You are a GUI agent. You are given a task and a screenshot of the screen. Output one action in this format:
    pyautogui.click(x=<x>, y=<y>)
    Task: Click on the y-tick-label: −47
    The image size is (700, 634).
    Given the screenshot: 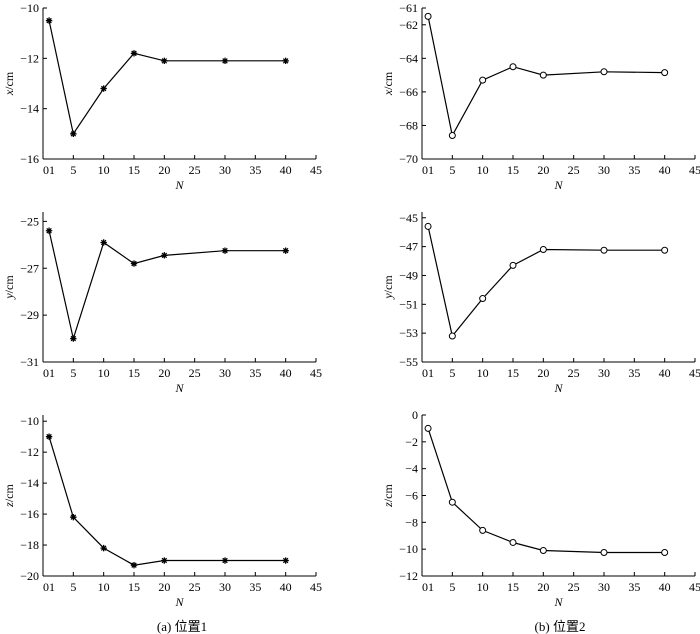 What is the action you would take?
    pyautogui.click(x=408, y=247)
    